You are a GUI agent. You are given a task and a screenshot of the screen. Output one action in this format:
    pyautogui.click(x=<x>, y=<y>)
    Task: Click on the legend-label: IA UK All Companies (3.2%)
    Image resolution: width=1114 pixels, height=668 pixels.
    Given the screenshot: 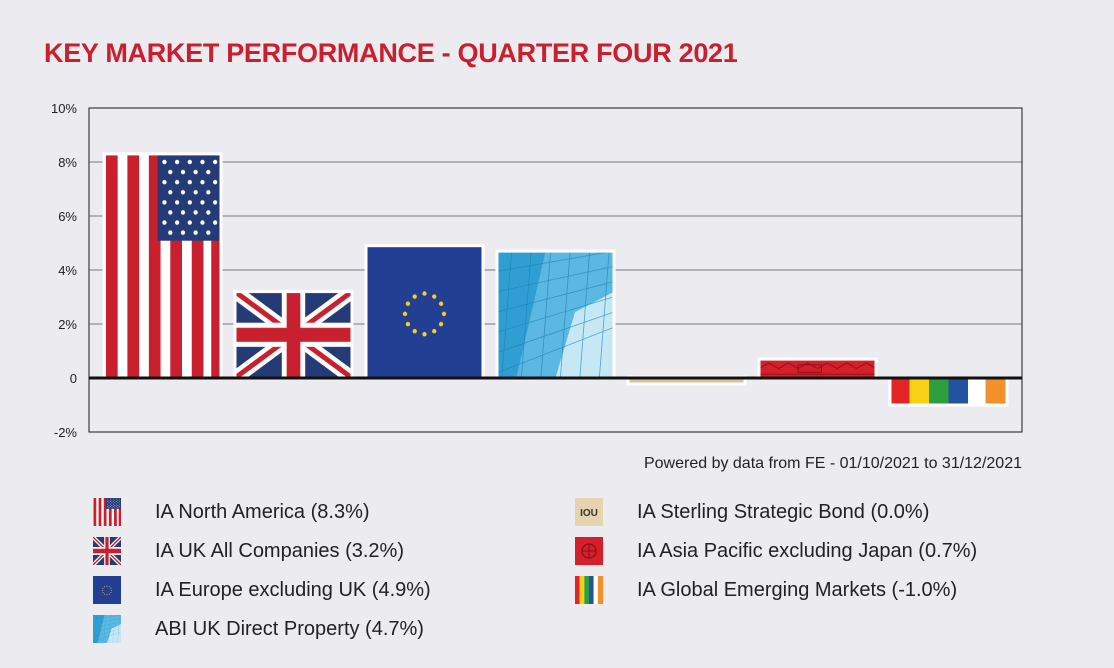 What is the action you would take?
    pyautogui.click(x=279, y=550)
    